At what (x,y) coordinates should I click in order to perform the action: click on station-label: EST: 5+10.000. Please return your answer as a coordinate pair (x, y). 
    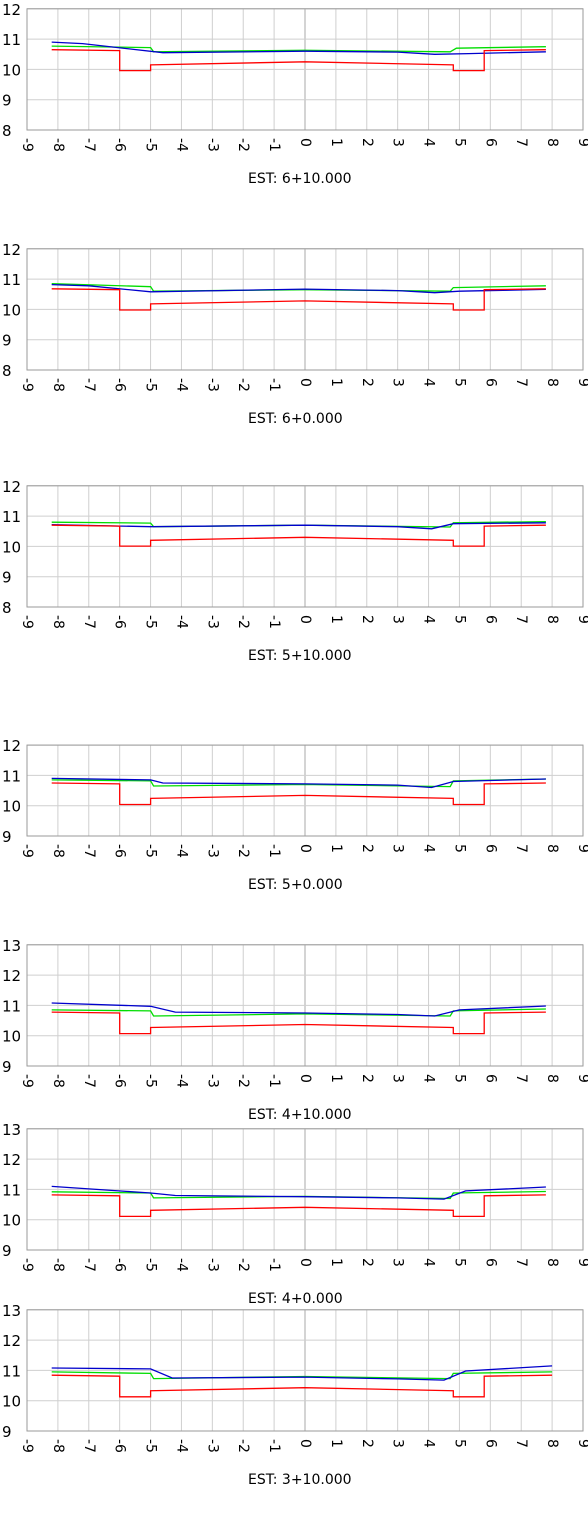
    Looking at the image, I should click on (300, 656).